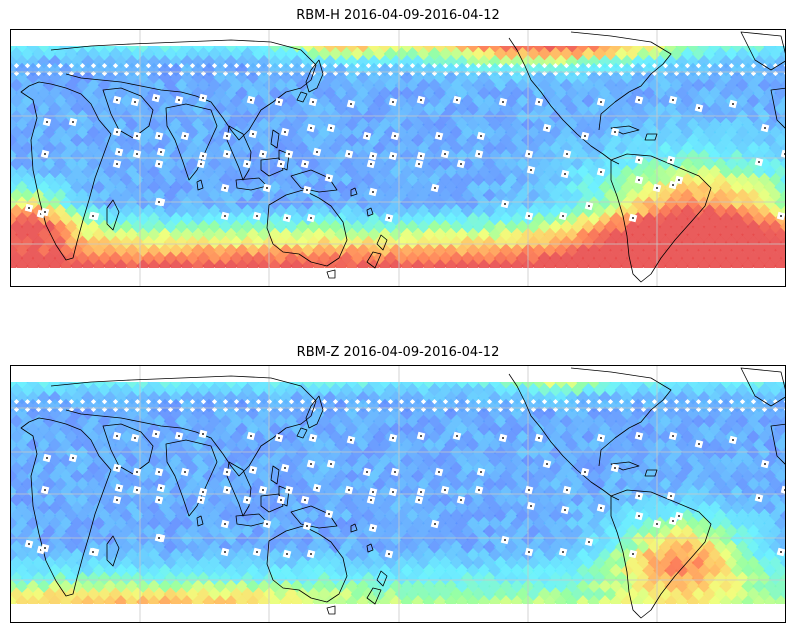 This screenshot has height=633, width=794. What do you see at coordinates (398, 352) in the screenshot?
I see `panel-bottom-title: RBM-Z 2016-04-09-2016-04-12` at bounding box center [398, 352].